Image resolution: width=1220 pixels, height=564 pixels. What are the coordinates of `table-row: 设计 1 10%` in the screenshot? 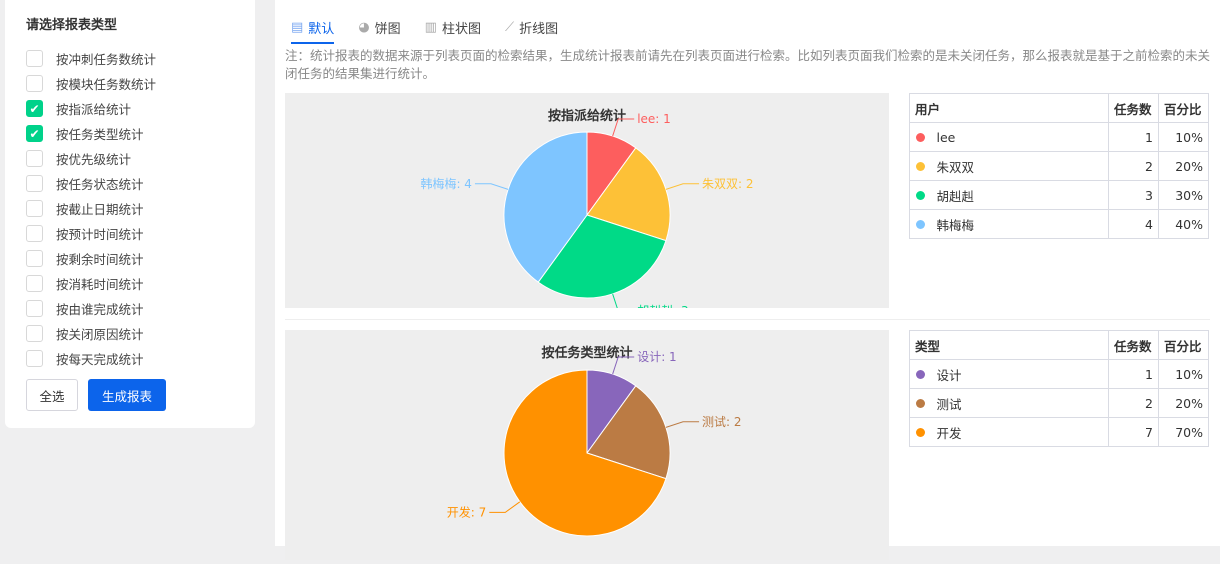 It's located at (1059, 374).